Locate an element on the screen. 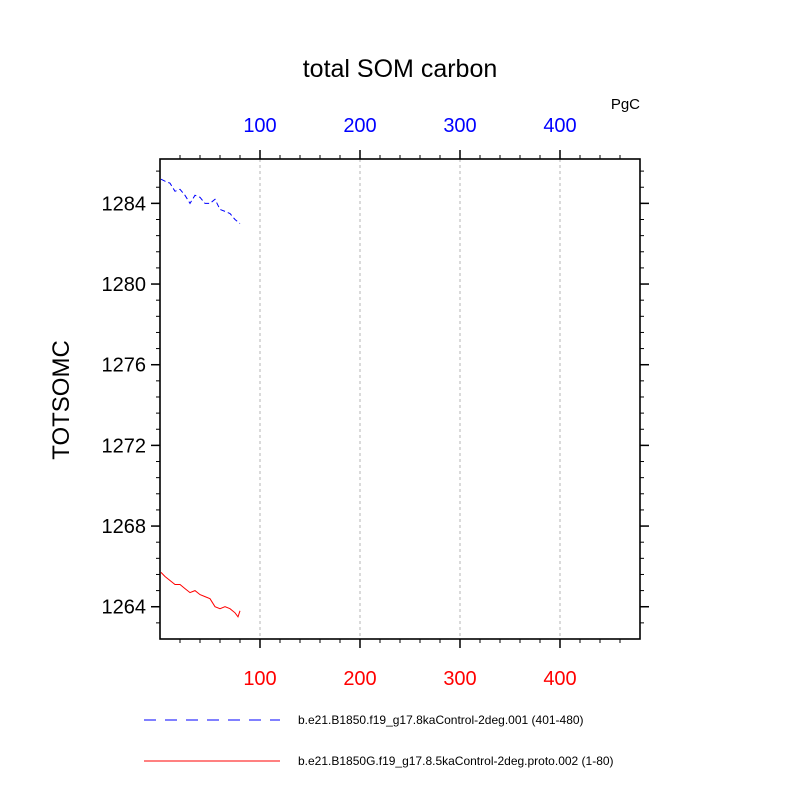 The width and height of the screenshot is (800, 800). bottom-tick-label: 200 is located at coordinates (359, 679).